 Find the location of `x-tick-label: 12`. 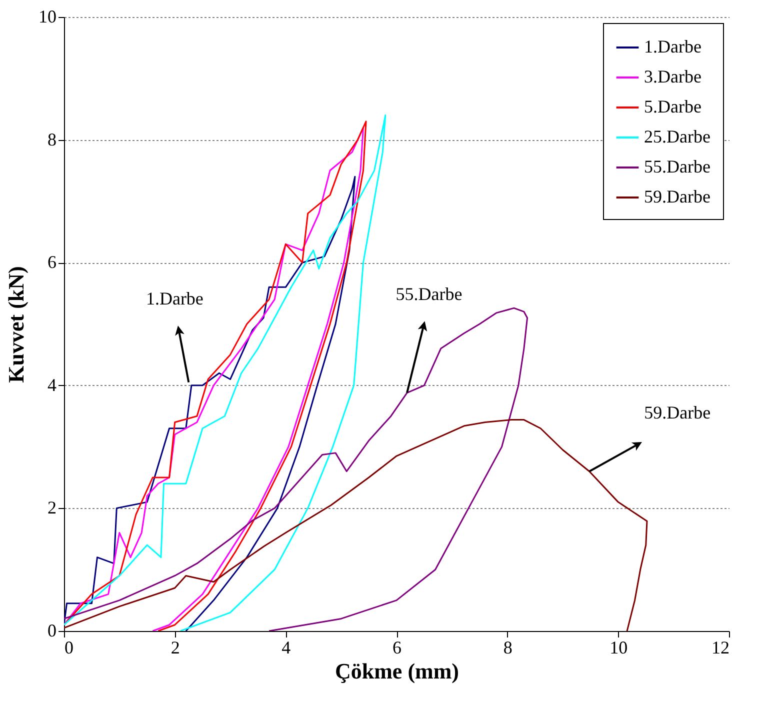

x-tick-label: 12 is located at coordinates (721, 648).